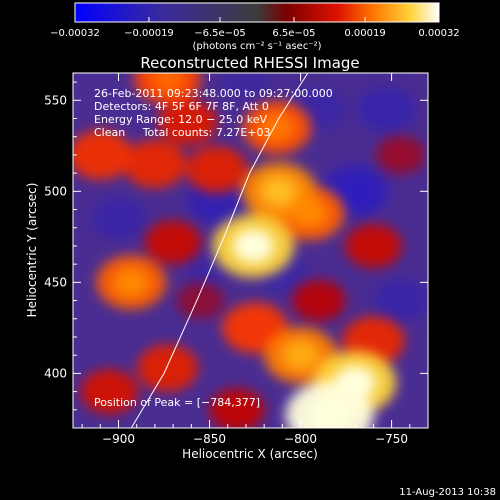 Image resolution: width=500 pixels, height=500 pixels. What do you see at coordinates (55, 282) in the screenshot?
I see `y-tick-label: 450` at bounding box center [55, 282].